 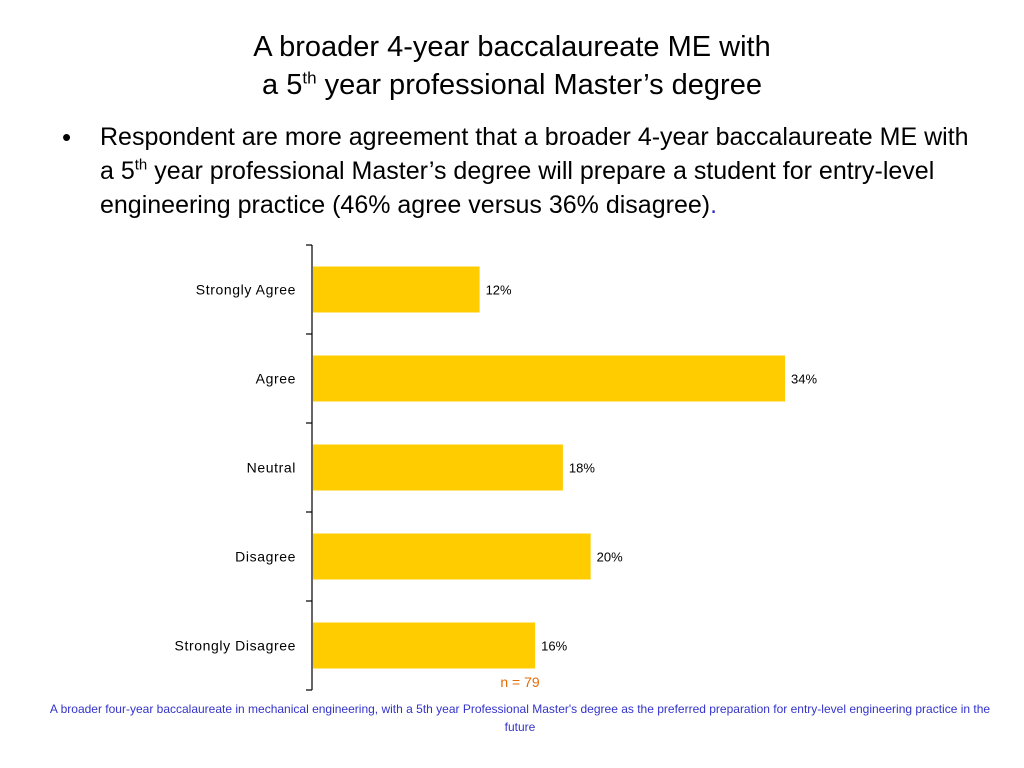 I want to click on title-line-2-pre: a 5, so click(x=282, y=85).